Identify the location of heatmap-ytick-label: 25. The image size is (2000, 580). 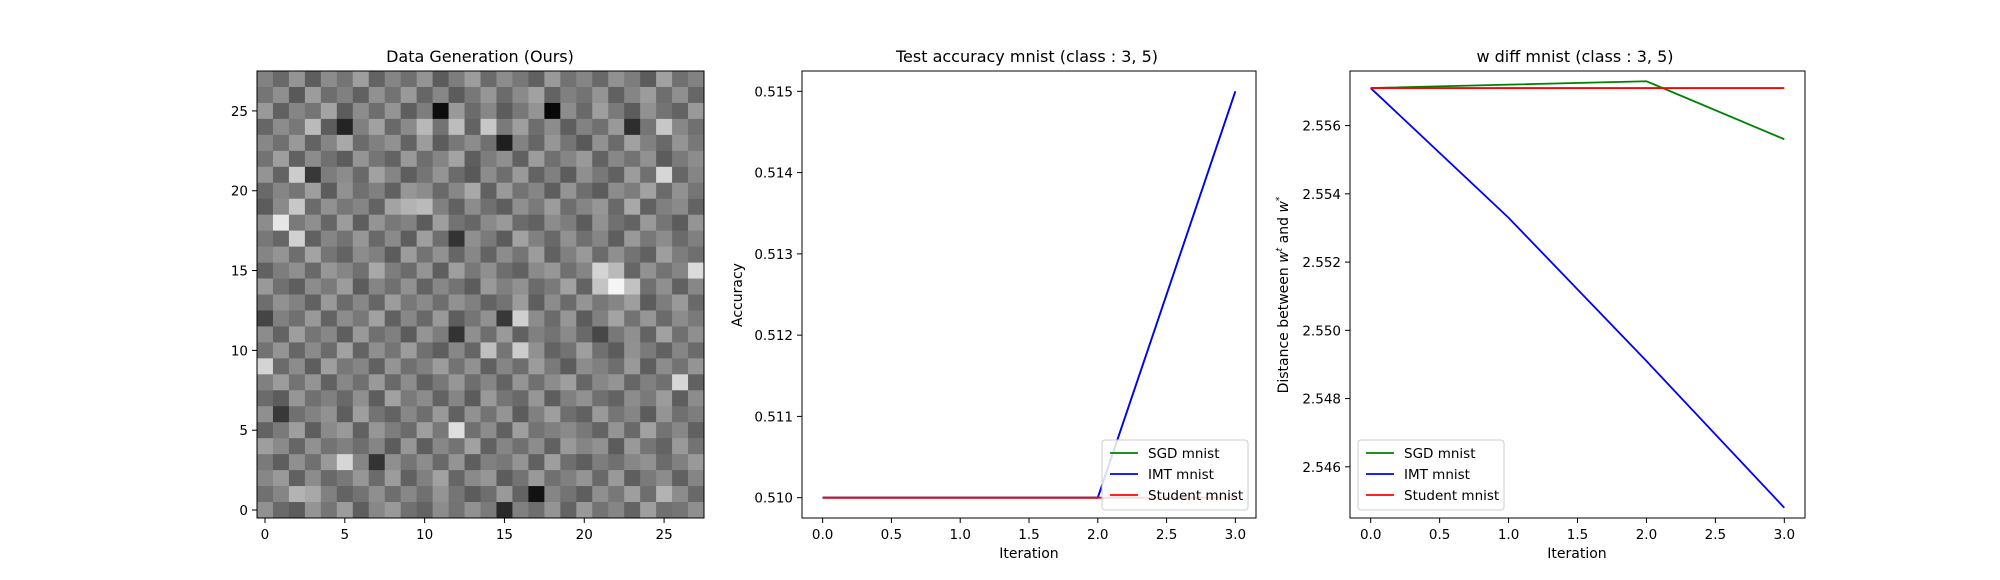
(239, 112).